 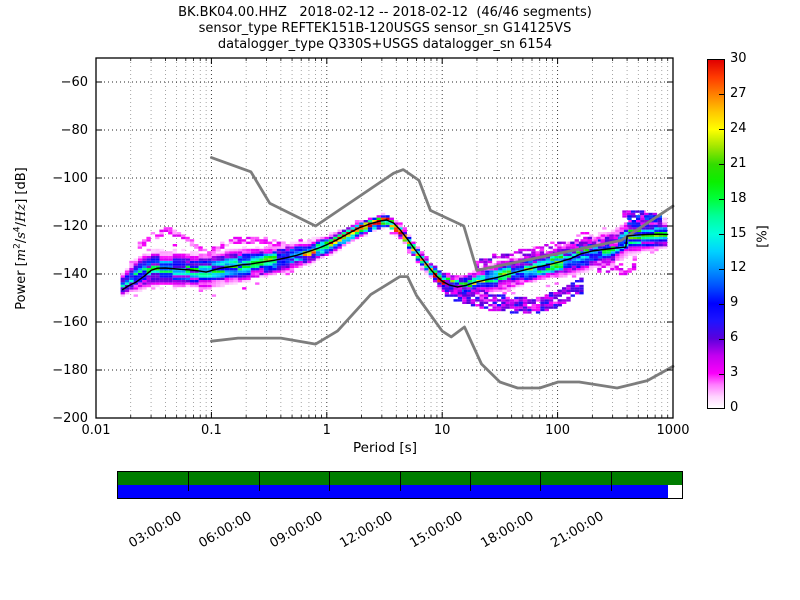 What do you see at coordinates (738, 93) in the screenshot?
I see `colorbar-tick-label: 27` at bounding box center [738, 93].